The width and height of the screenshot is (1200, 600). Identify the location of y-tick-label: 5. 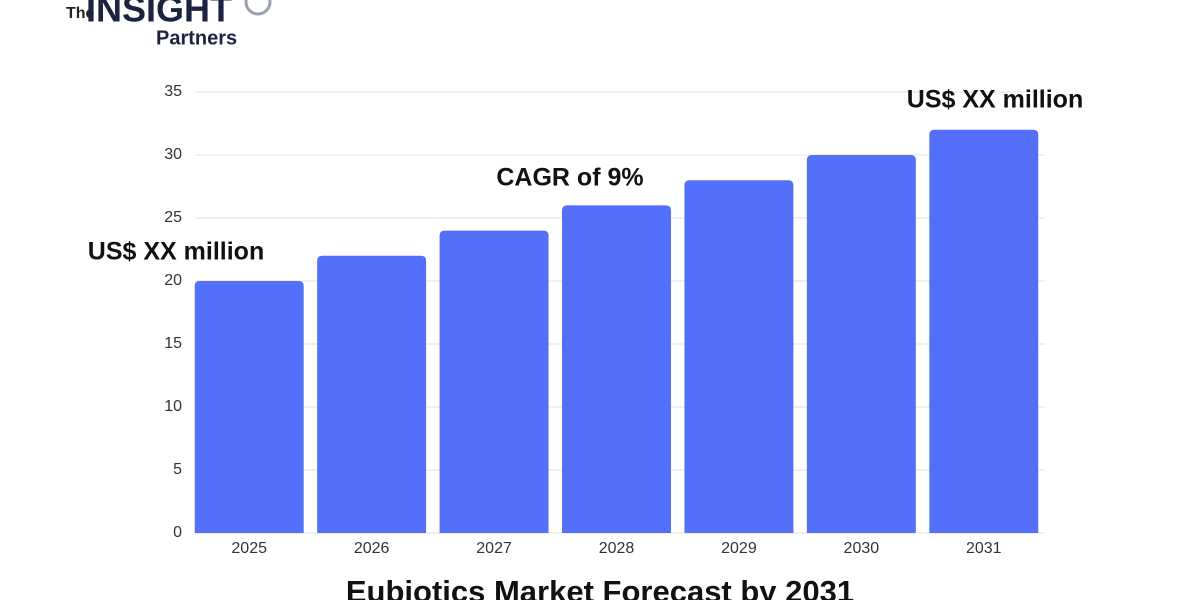
(177, 469).